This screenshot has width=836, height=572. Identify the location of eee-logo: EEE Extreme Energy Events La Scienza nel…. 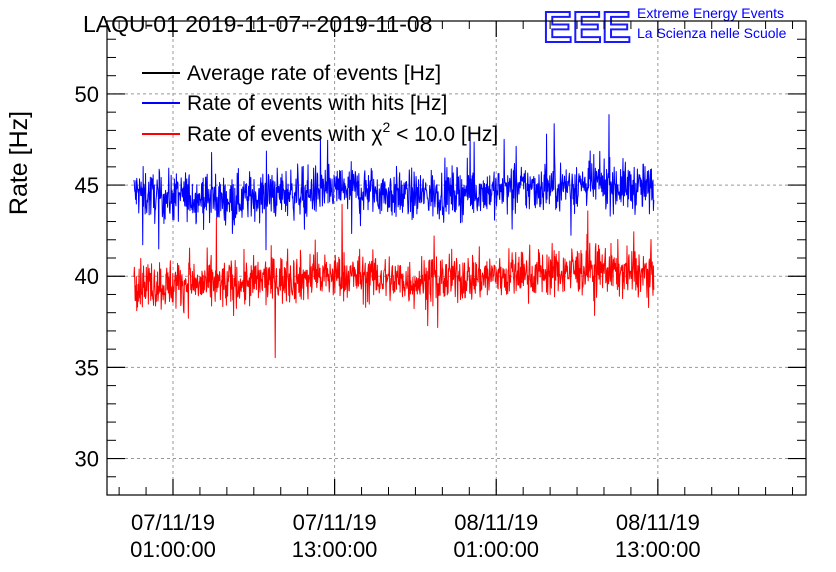
(664, 27).